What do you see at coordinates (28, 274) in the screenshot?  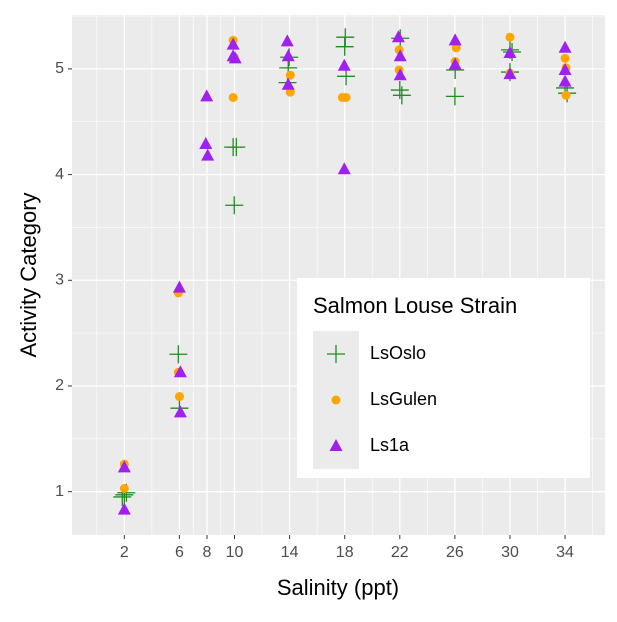 I see `y-axis-label: Activity Category` at bounding box center [28, 274].